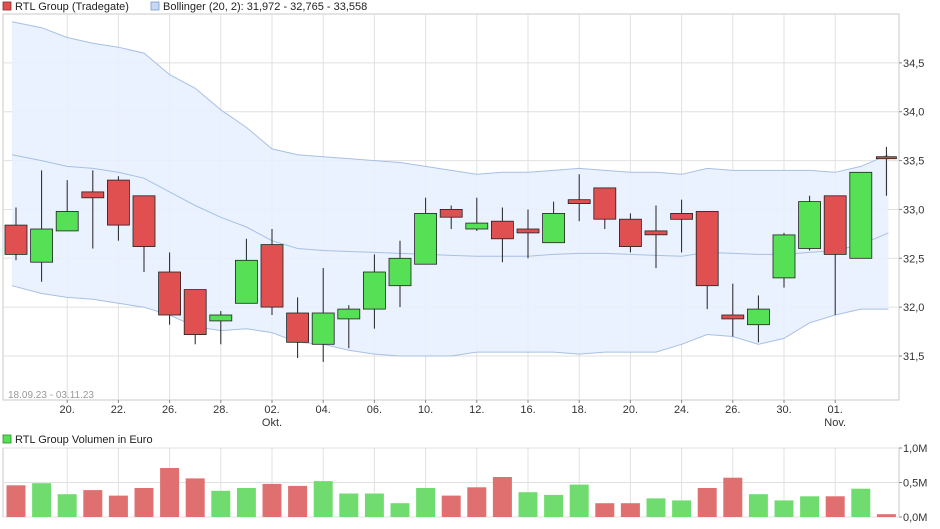 This screenshot has width=940, height=529. What do you see at coordinates (374, 410) in the screenshot?
I see `x-tick-label-6: 06.` at bounding box center [374, 410].